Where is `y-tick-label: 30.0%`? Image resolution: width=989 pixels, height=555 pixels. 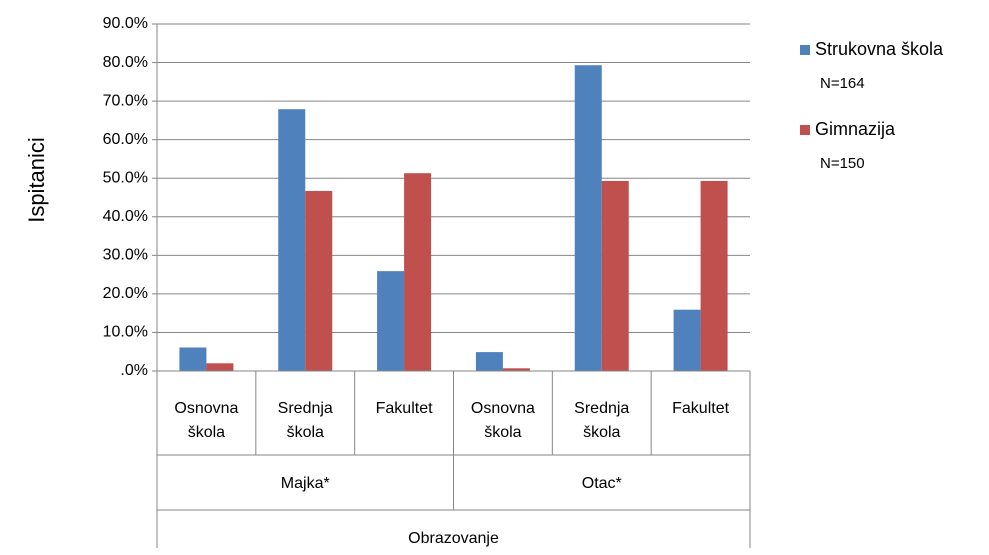
y-tick-label: 30.0% is located at coordinates (125, 255).